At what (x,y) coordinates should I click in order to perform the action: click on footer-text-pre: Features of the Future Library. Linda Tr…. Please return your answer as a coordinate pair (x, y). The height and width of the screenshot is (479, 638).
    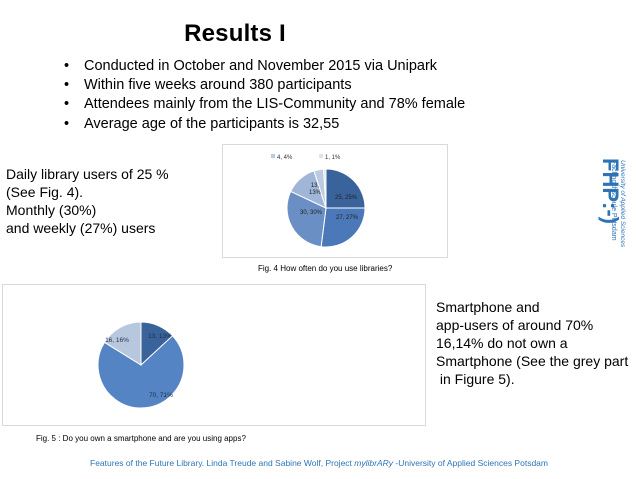
    Looking at the image, I should click on (222, 463).